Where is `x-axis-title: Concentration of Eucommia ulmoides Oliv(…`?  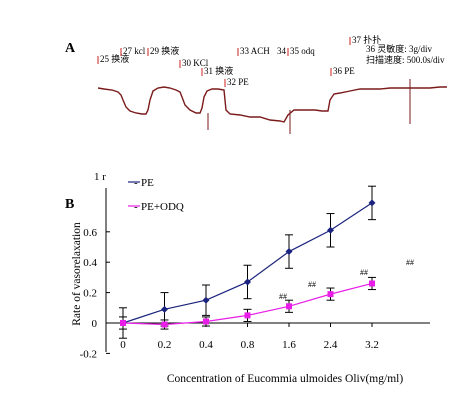 x-axis-title: Concentration of Eucommia ulmoides Oliv(… is located at coordinates (285, 379).